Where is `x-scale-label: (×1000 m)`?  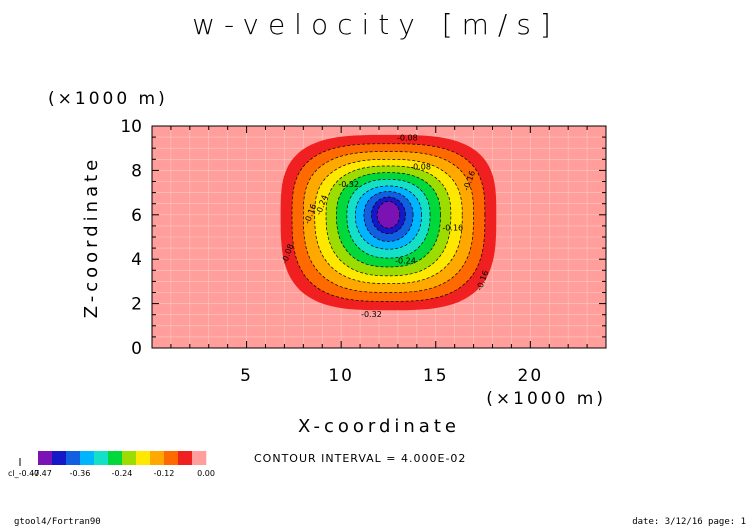 x-scale-label: (×1000 m) is located at coordinates (546, 399).